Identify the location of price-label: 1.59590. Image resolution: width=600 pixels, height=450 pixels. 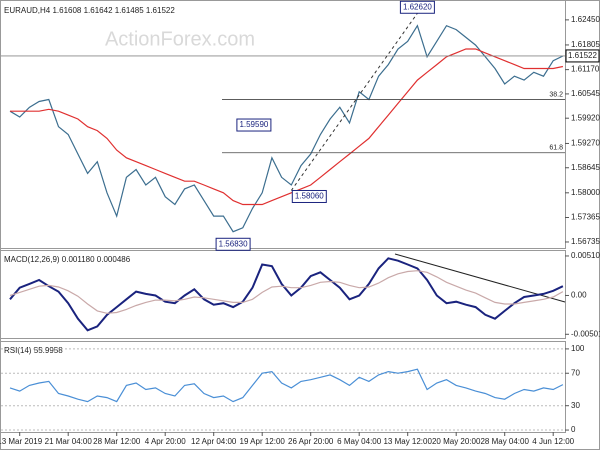
(253, 124).